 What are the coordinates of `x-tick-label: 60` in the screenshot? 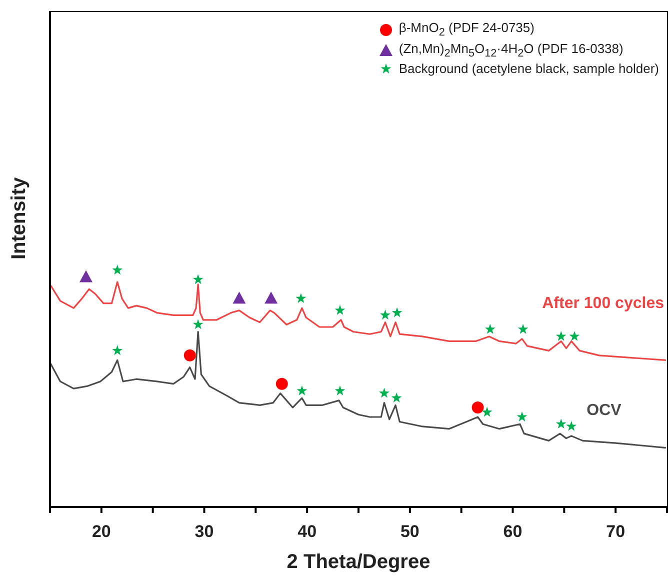 It's located at (512, 532).